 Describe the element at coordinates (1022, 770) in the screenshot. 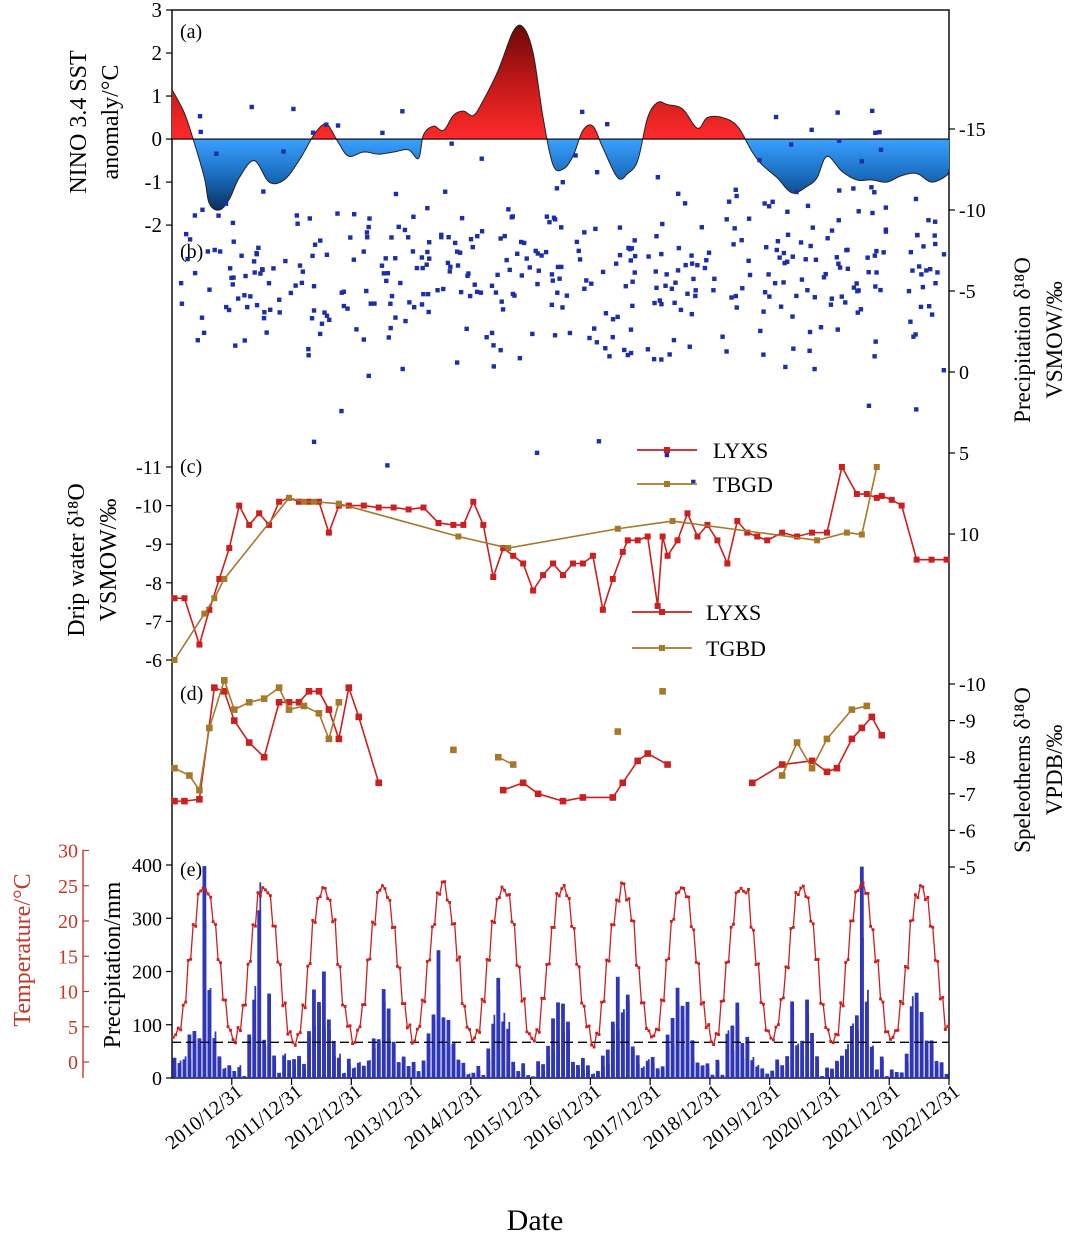

I see `d-ylabel-line1: Speleothems δ¹⁸O` at that location.